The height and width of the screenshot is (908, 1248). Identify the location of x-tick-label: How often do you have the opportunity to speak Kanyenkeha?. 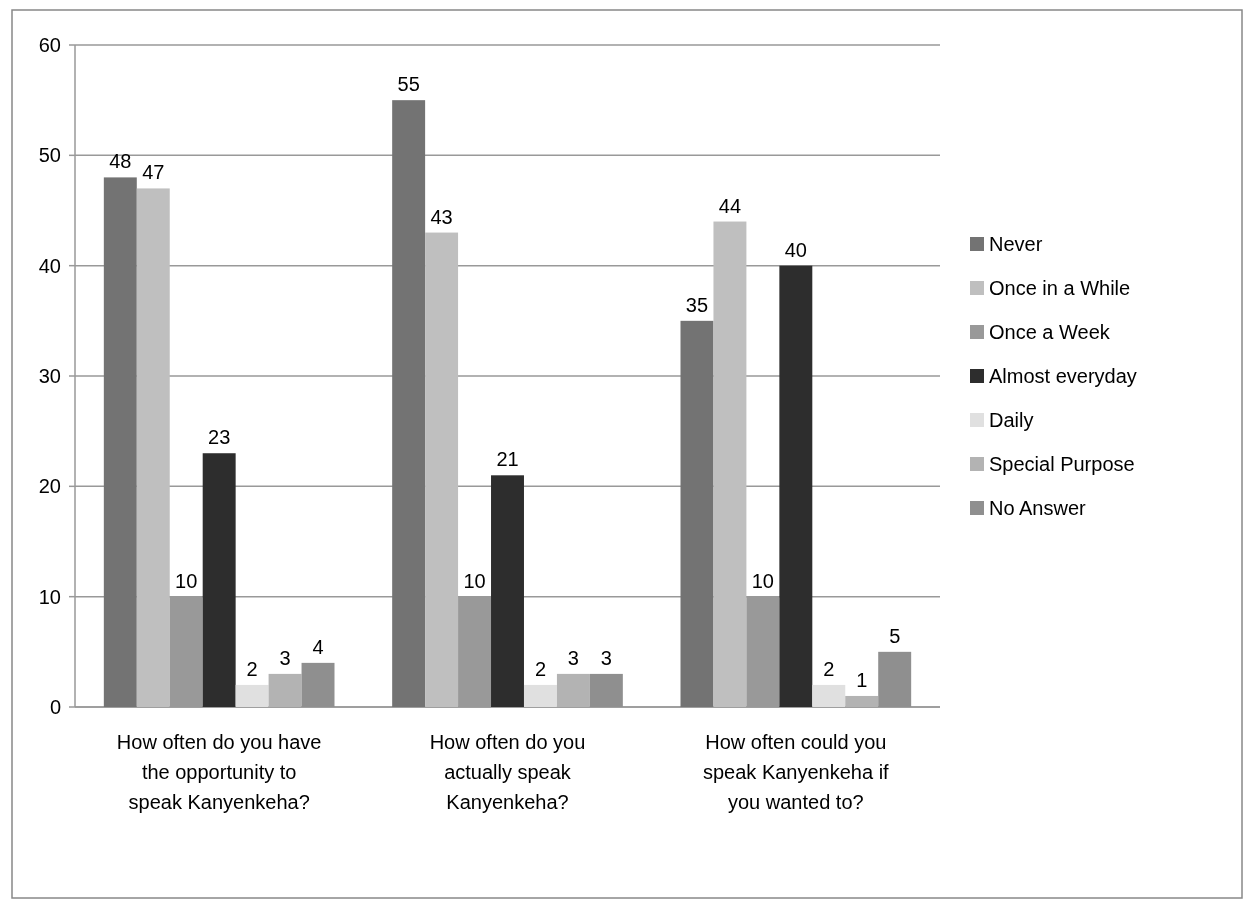
(219, 772).